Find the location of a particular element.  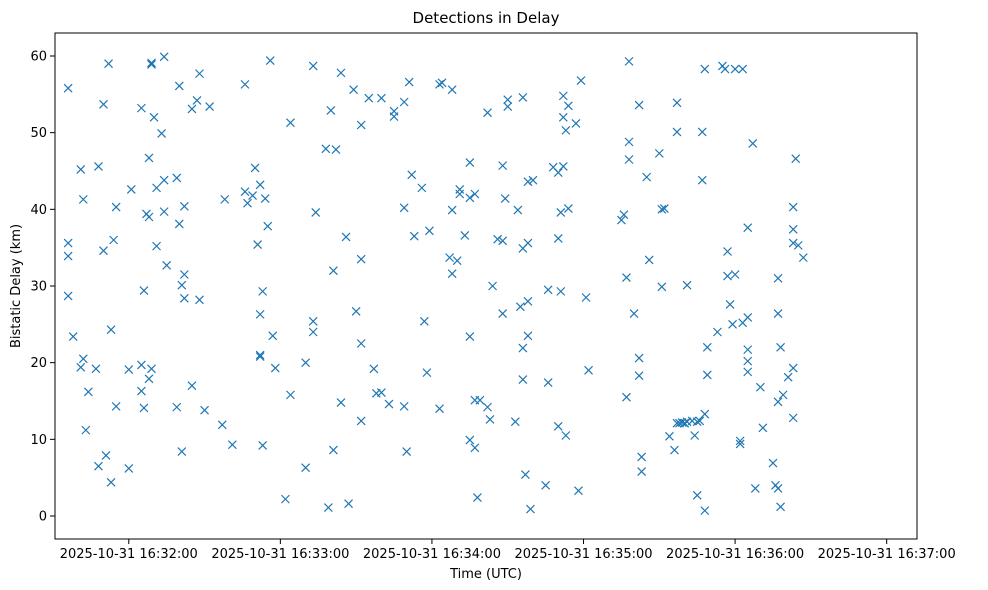

y-tick-label: 20 is located at coordinates (38, 363).